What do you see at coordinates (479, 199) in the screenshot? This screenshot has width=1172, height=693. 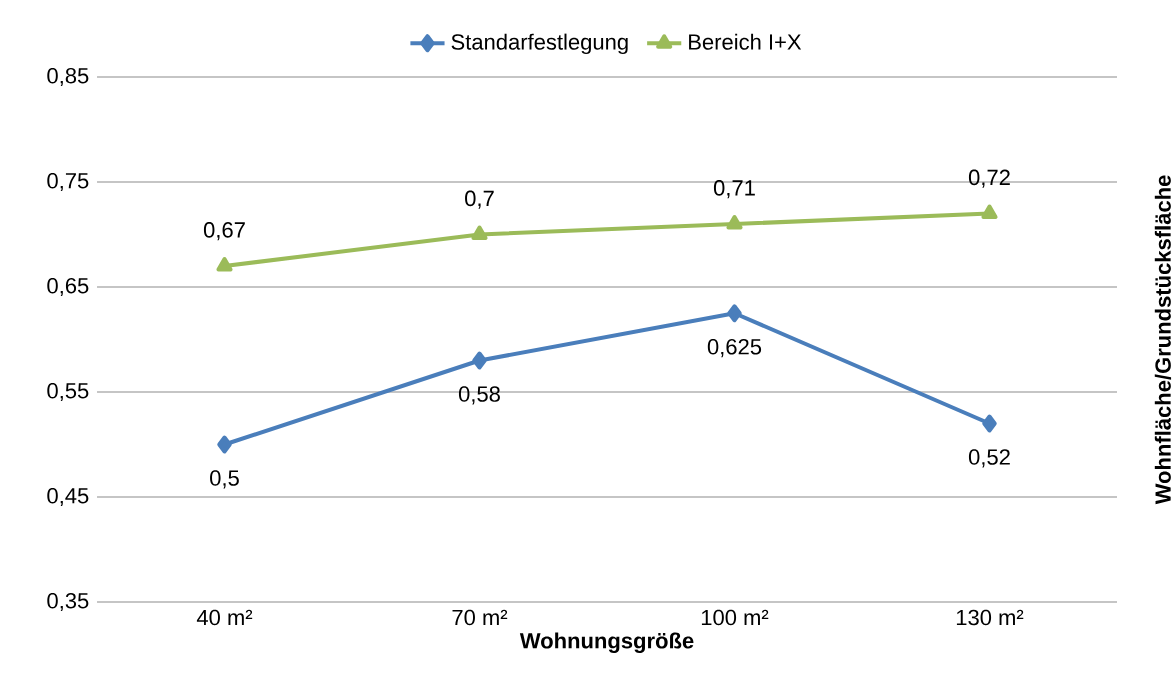 I see `data-label: 0,7` at bounding box center [479, 199].